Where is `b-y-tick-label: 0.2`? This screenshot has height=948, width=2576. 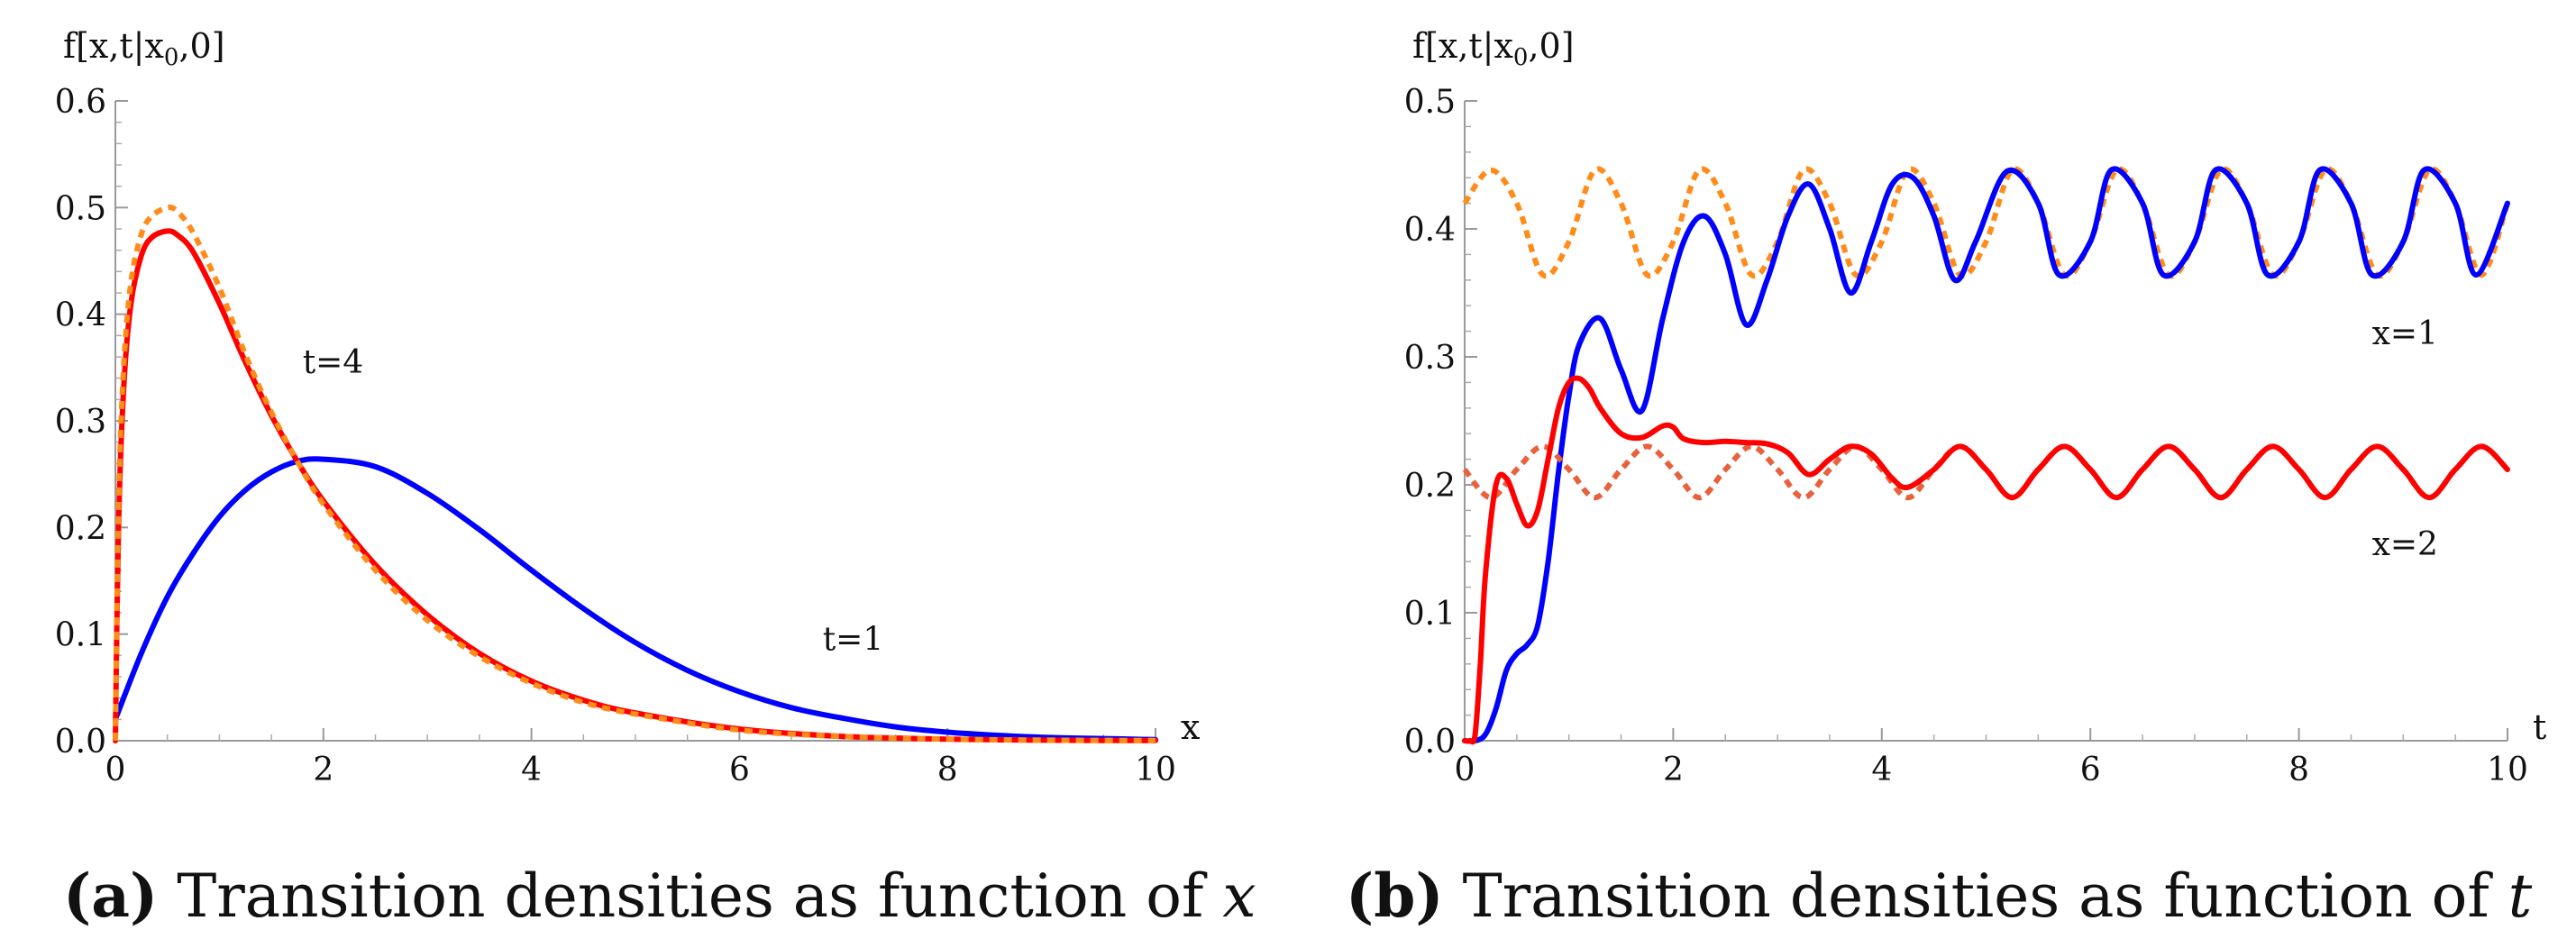 b-y-tick-label: 0.2 is located at coordinates (1430, 486).